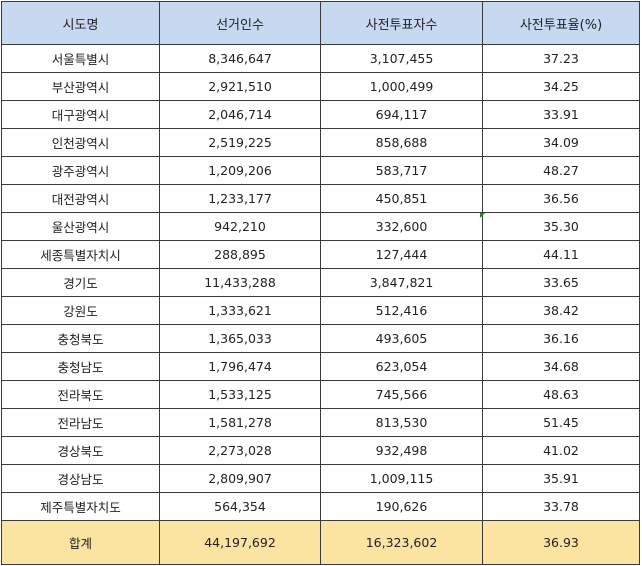  What do you see at coordinates (80, 310) in the screenshot?
I see `region-cell: 강원도` at bounding box center [80, 310].